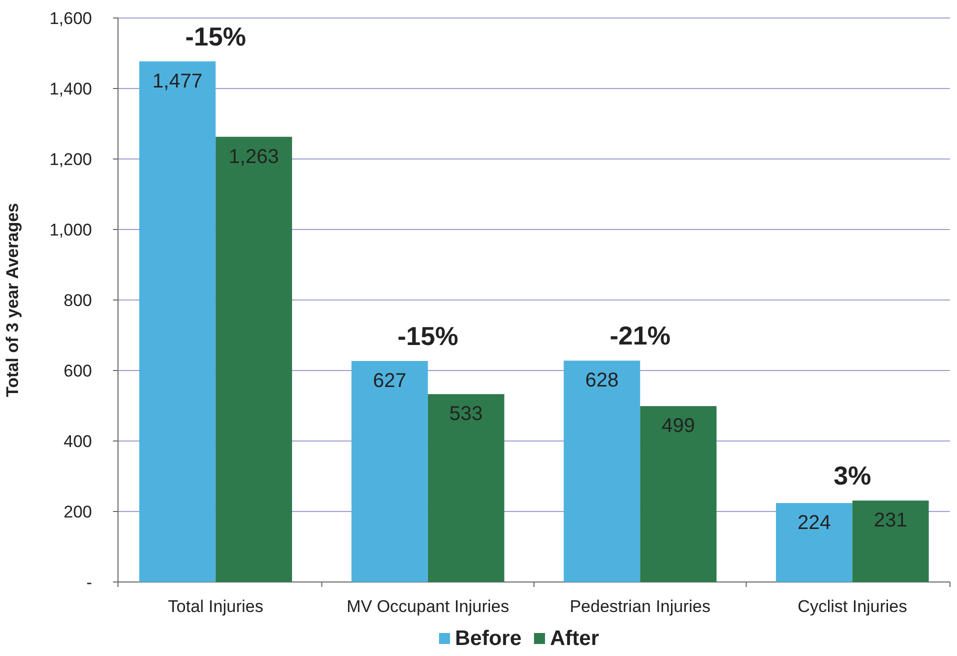 The image size is (957, 656). I want to click on y-tick-label: 800, so click(78, 300).